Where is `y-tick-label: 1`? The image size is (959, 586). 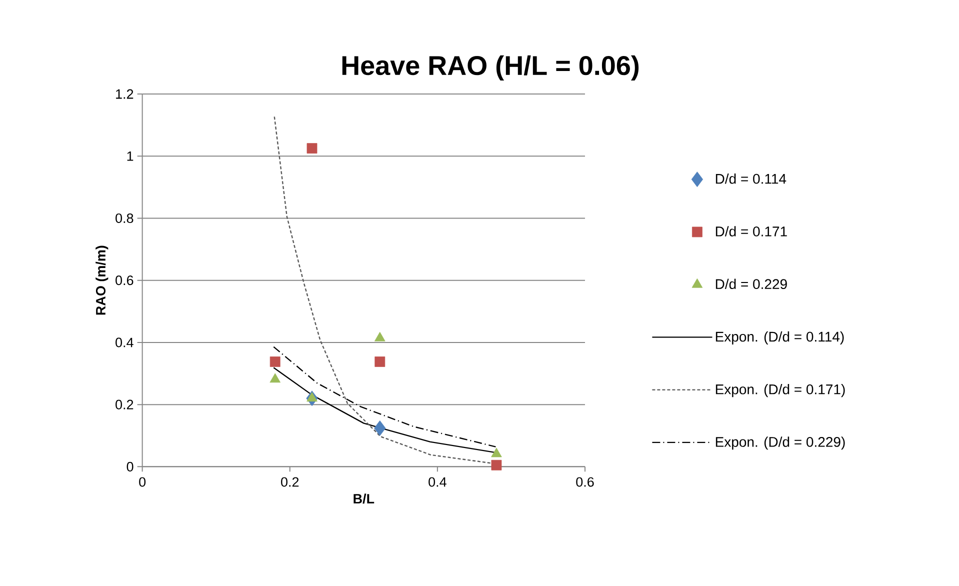
y-tick-label: 1 is located at coordinates (130, 156).